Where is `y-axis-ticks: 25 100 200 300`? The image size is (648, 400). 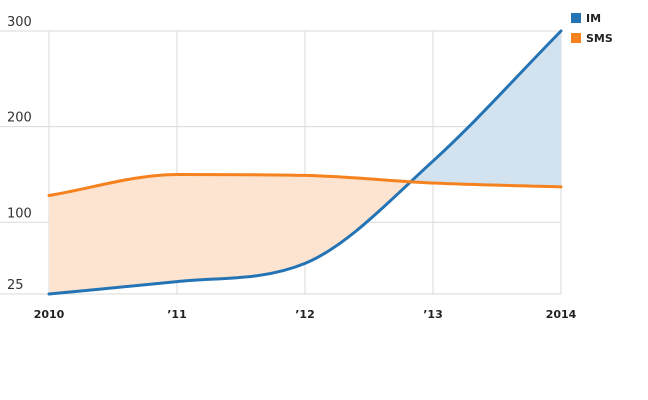
y-axis-ticks: 25 100 200 300 is located at coordinates (19, 154).